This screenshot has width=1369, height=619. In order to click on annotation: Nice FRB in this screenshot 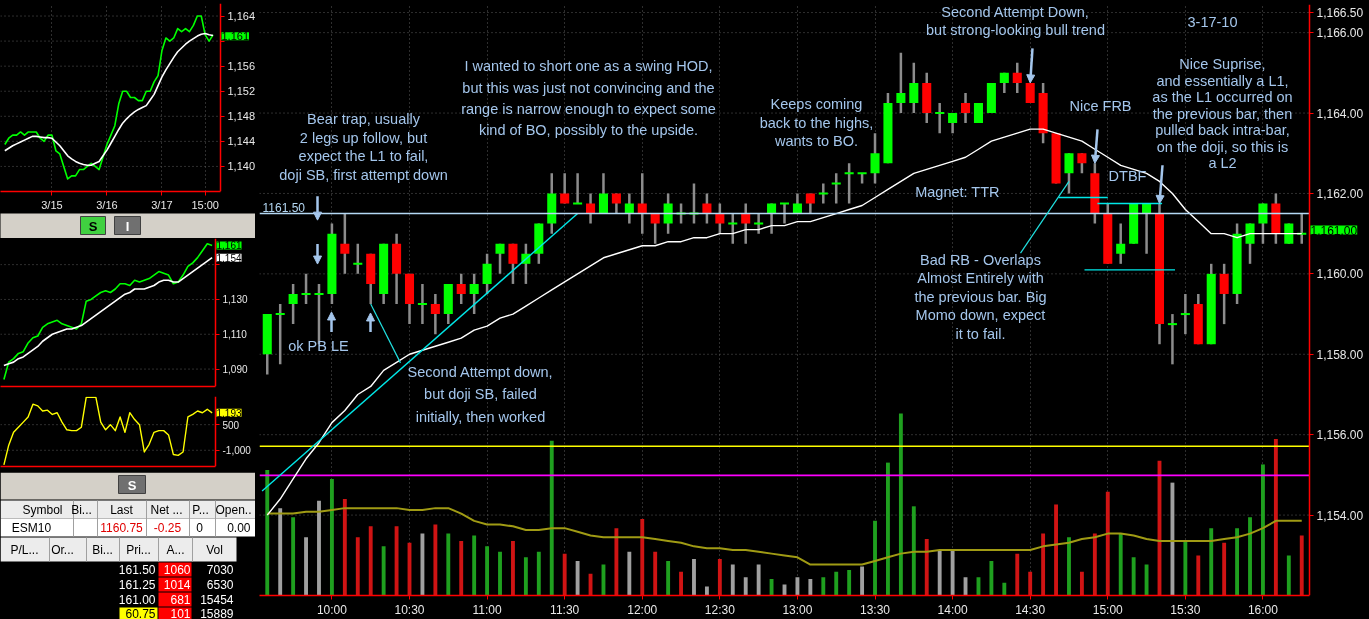, I will do `click(1100, 106)`.